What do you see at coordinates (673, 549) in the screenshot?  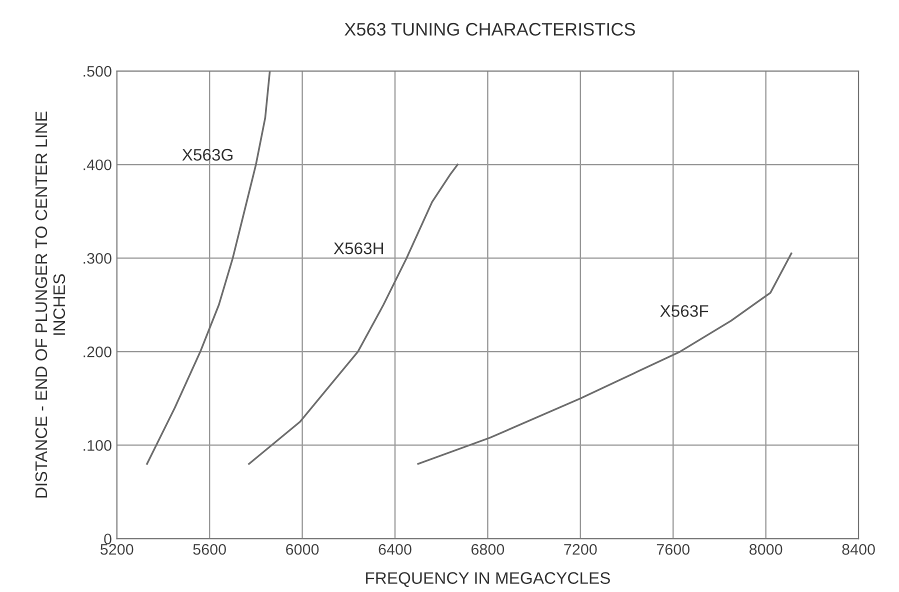 I see `x-tick-label: 7600` at bounding box center [673, 549].